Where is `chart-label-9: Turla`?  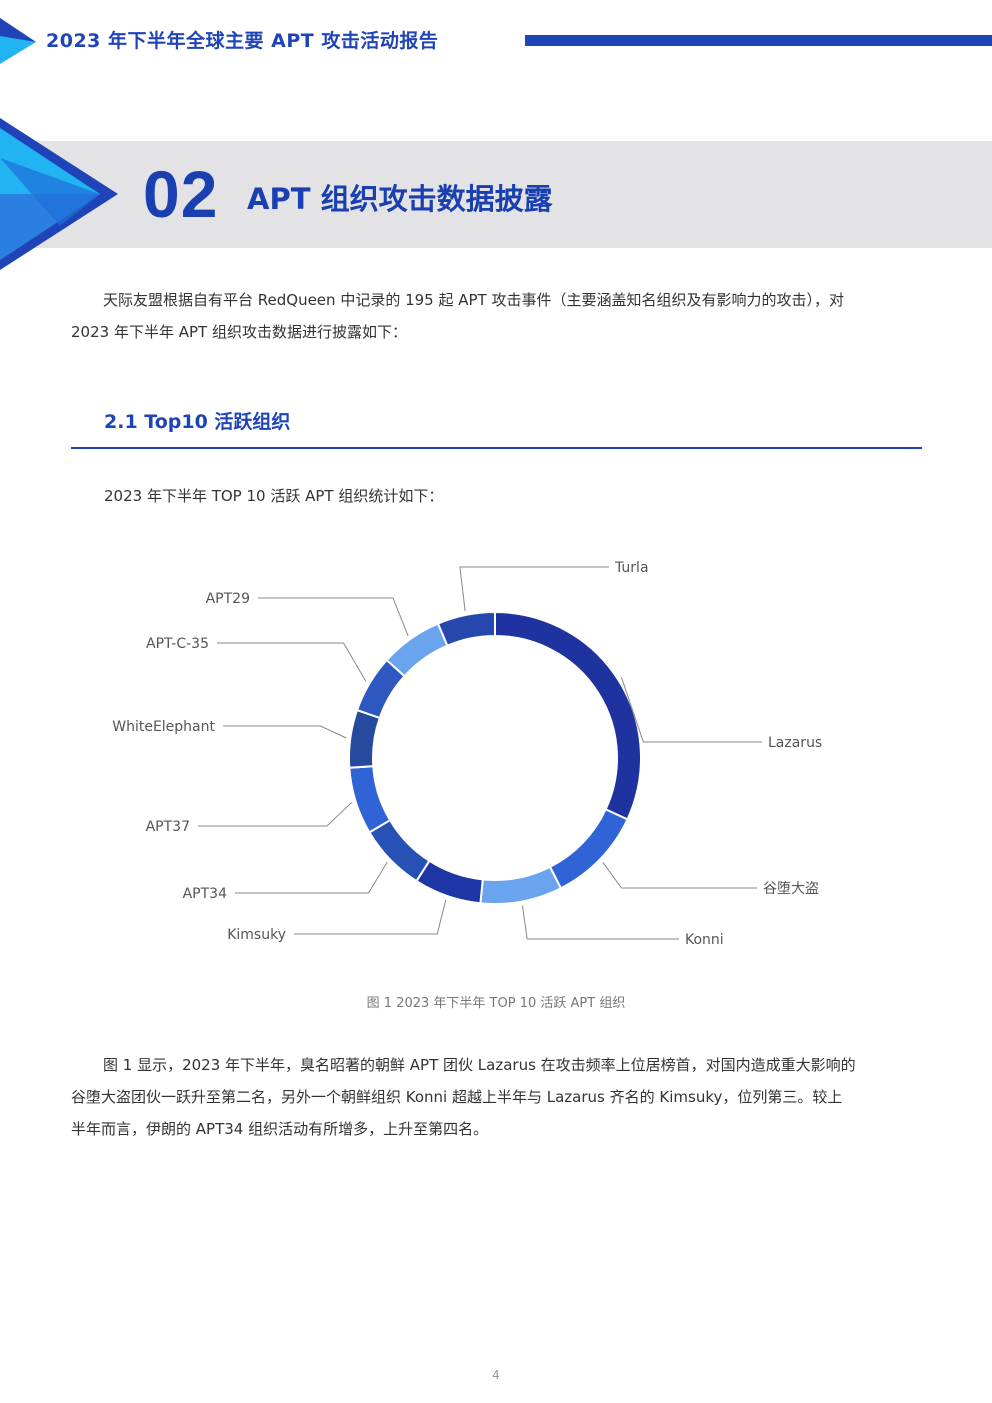
chart-label-9: Turla is located at coordinates (631, 568).